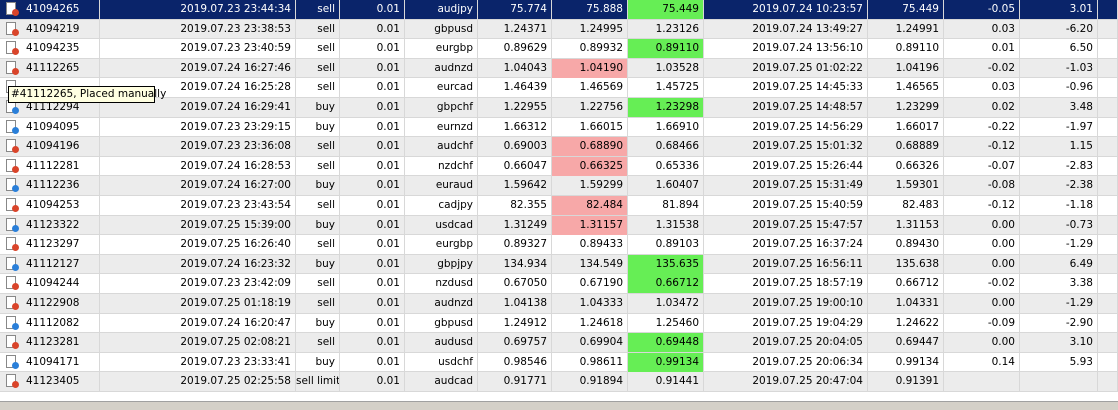 Image resolution: width=1118 pixels, height=410 pixels. I want to click on cell: 1.23298, so click(666, 107).